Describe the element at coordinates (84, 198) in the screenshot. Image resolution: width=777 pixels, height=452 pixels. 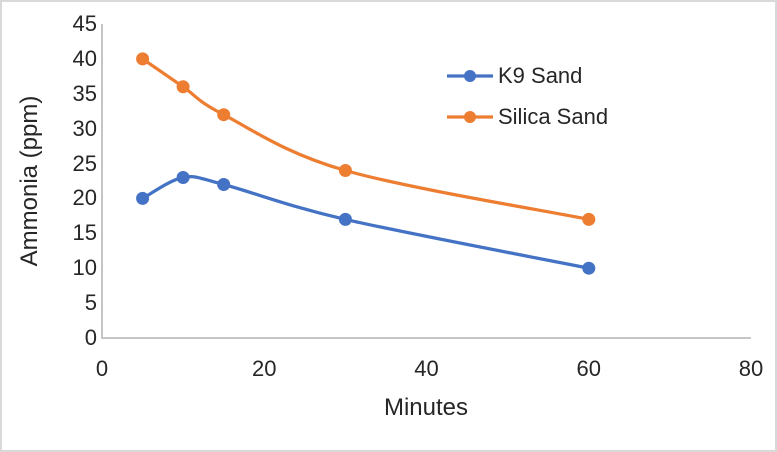
I see `y-tick-label: 20` at that location.